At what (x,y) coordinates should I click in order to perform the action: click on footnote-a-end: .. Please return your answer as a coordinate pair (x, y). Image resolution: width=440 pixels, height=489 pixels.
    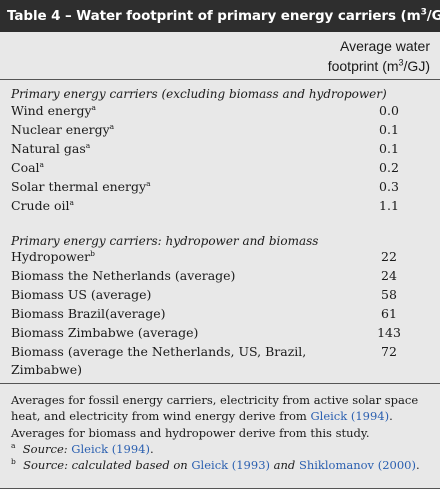
    Looking at the image, I should click on (151, 448).